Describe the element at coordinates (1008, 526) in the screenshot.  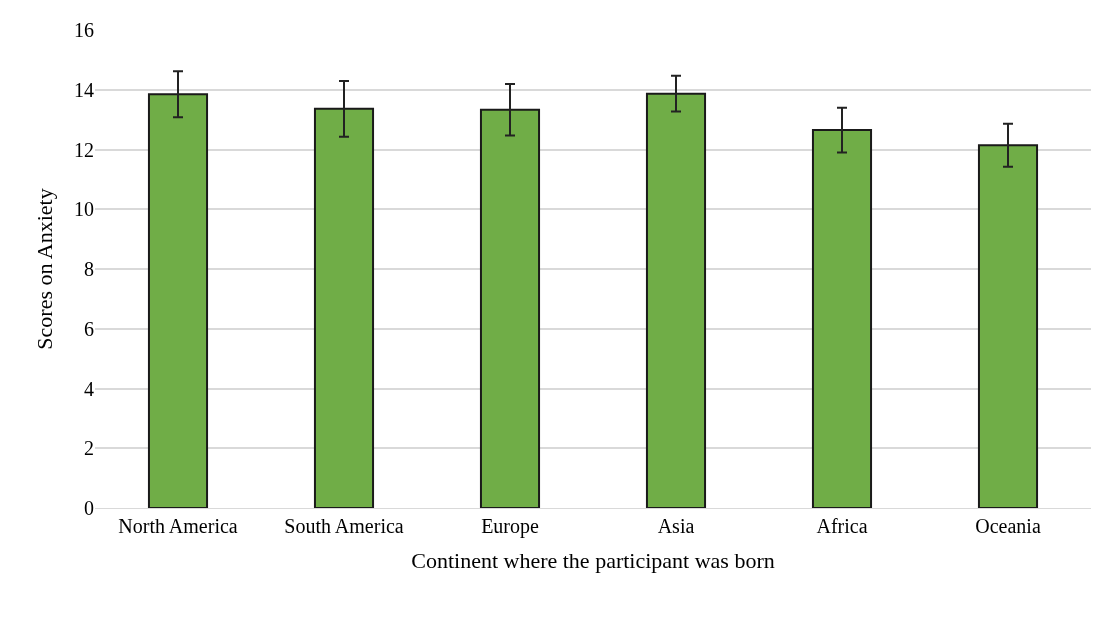
I see `x-tick-label: Oceania` at that location.